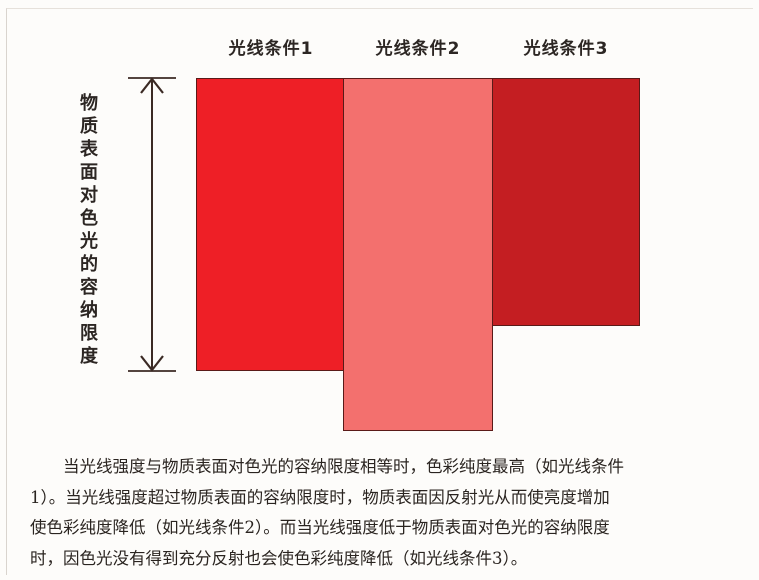 The width and height of the screenshot is (759, 580). I want to click on axis-label-char: 容, so click(89, 287).